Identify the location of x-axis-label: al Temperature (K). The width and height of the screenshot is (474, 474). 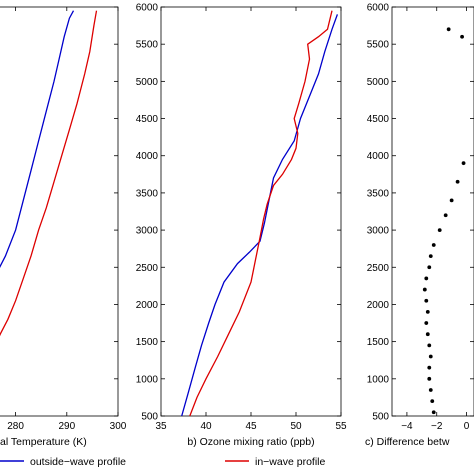
(43, 442).